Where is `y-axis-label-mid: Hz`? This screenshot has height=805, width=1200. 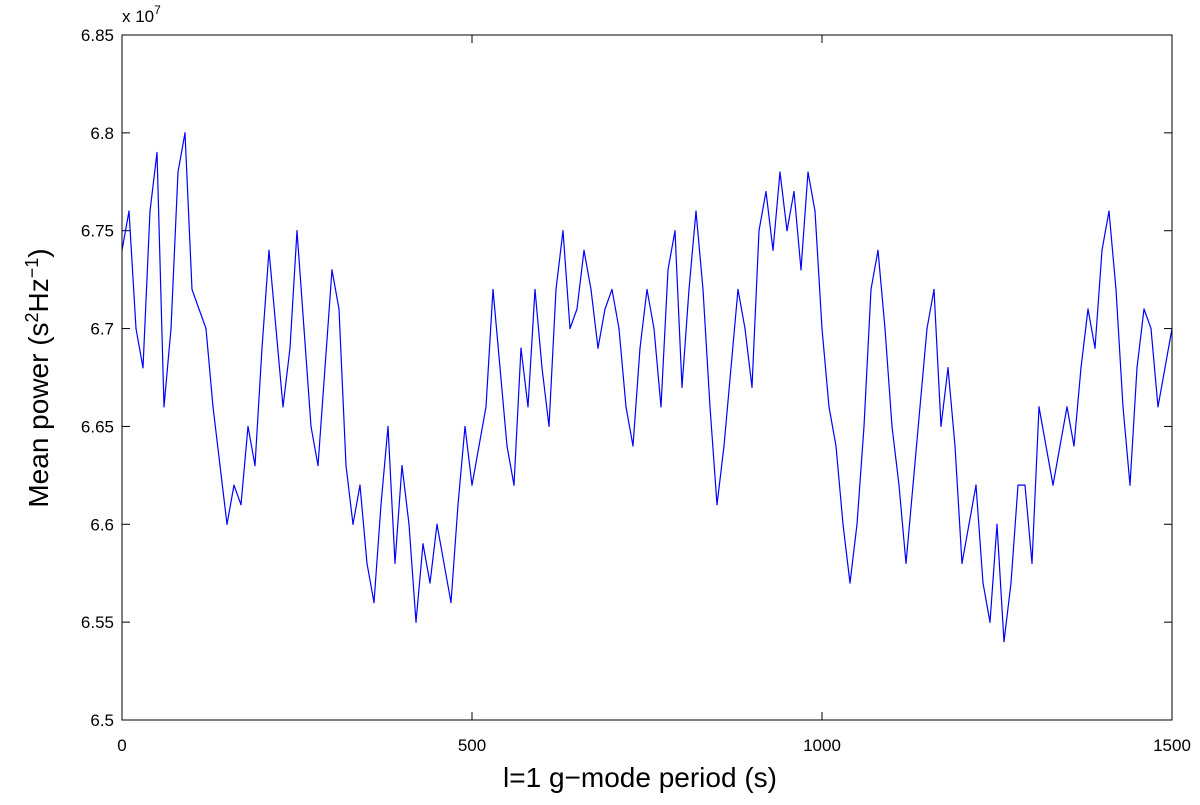
y-axis-label-mid: Hz is located at coordinates (38, 295).